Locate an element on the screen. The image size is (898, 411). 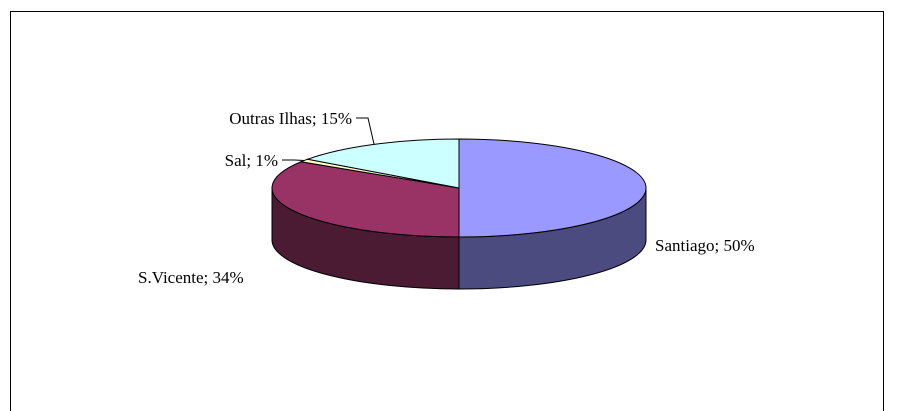
pie-slices is located at coordinates (459, 188).